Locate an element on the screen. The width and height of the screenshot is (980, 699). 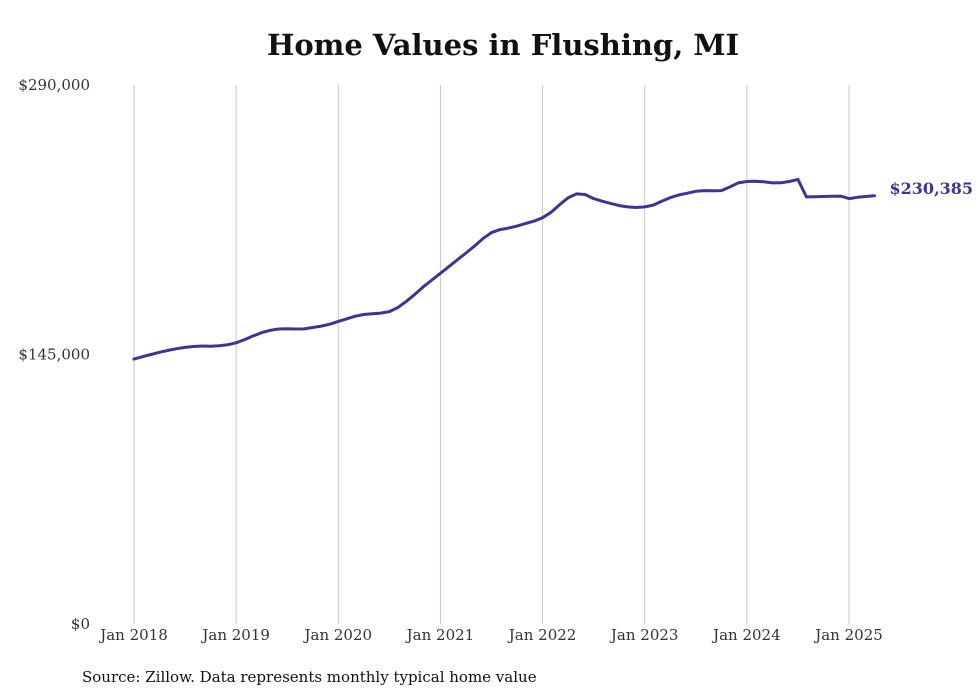
x-tick-label: Jan 2020 is located at coordinates (338, 635).